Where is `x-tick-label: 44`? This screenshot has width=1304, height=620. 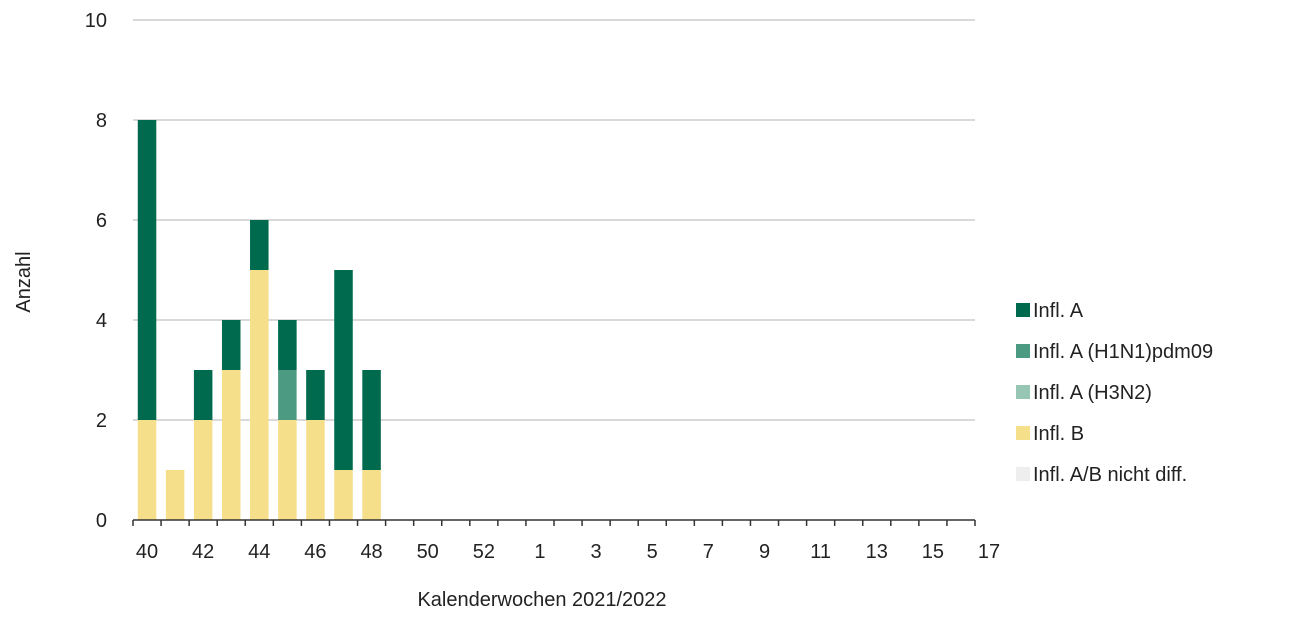 x-tick-label: 44 is located at coordinates (259, 552).